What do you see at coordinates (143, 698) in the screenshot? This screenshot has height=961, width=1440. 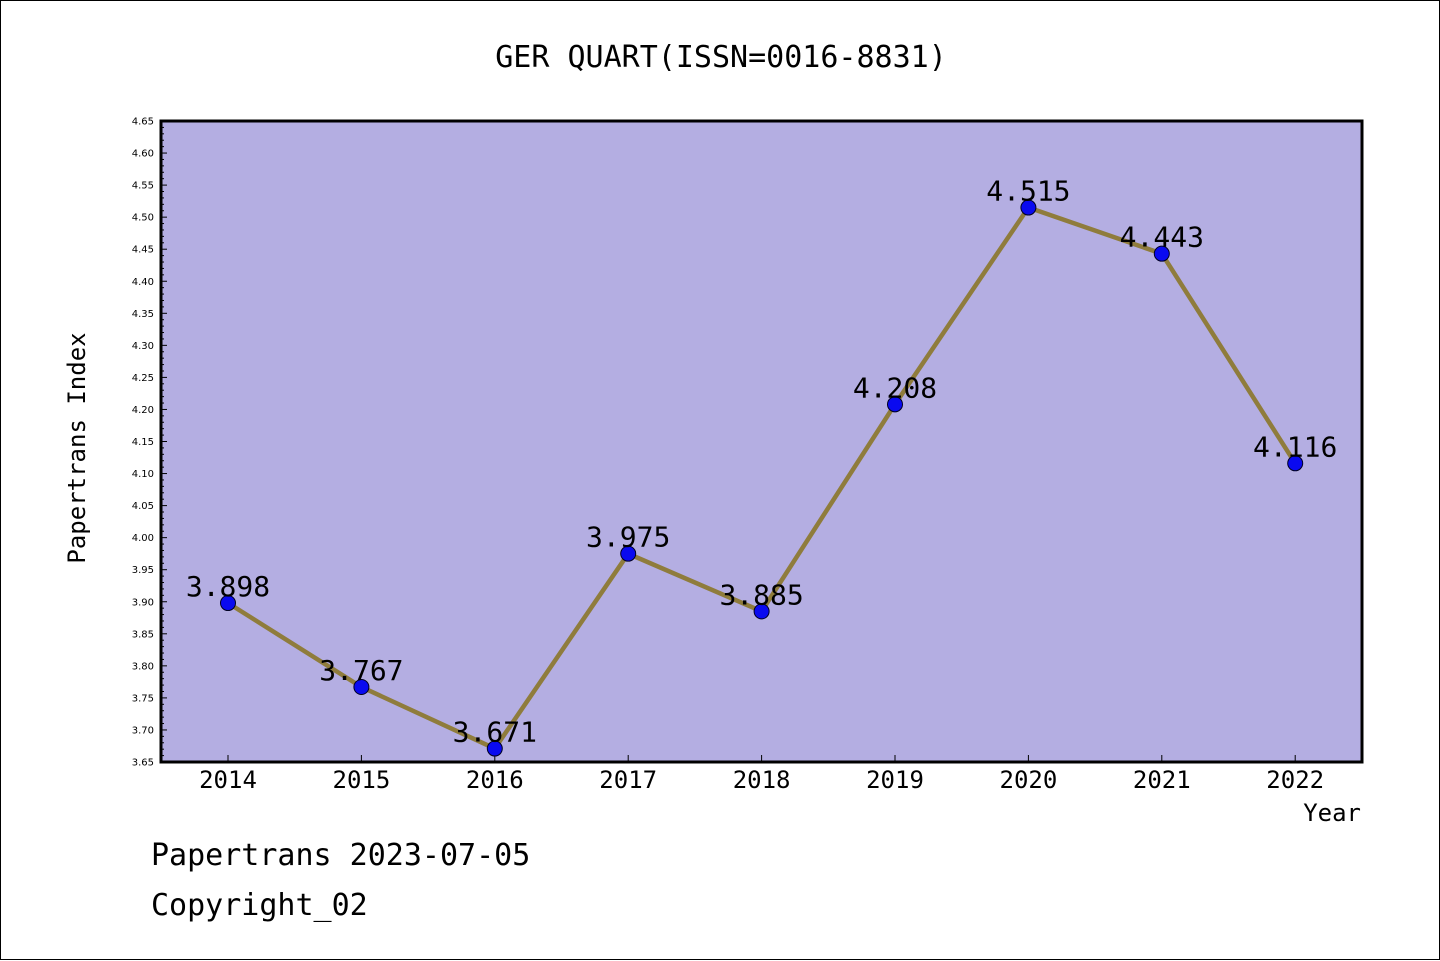 I see `y-tick-label: 3.75` at bounding box center [143, 698].